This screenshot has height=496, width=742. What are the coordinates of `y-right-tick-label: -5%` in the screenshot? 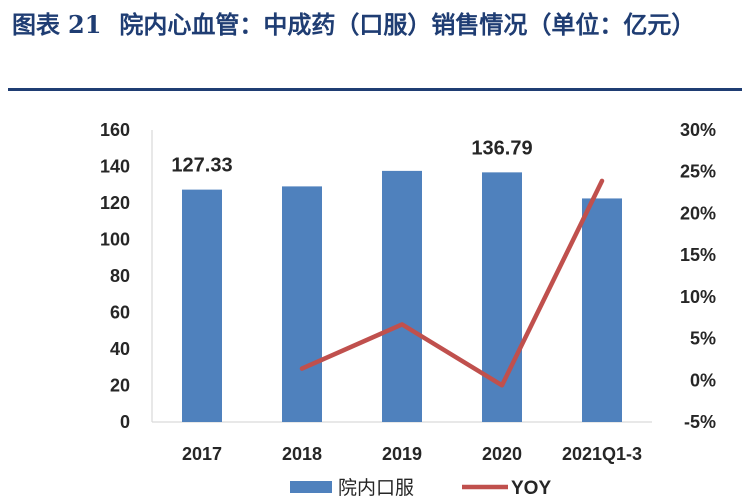 It's located at (700, 422).